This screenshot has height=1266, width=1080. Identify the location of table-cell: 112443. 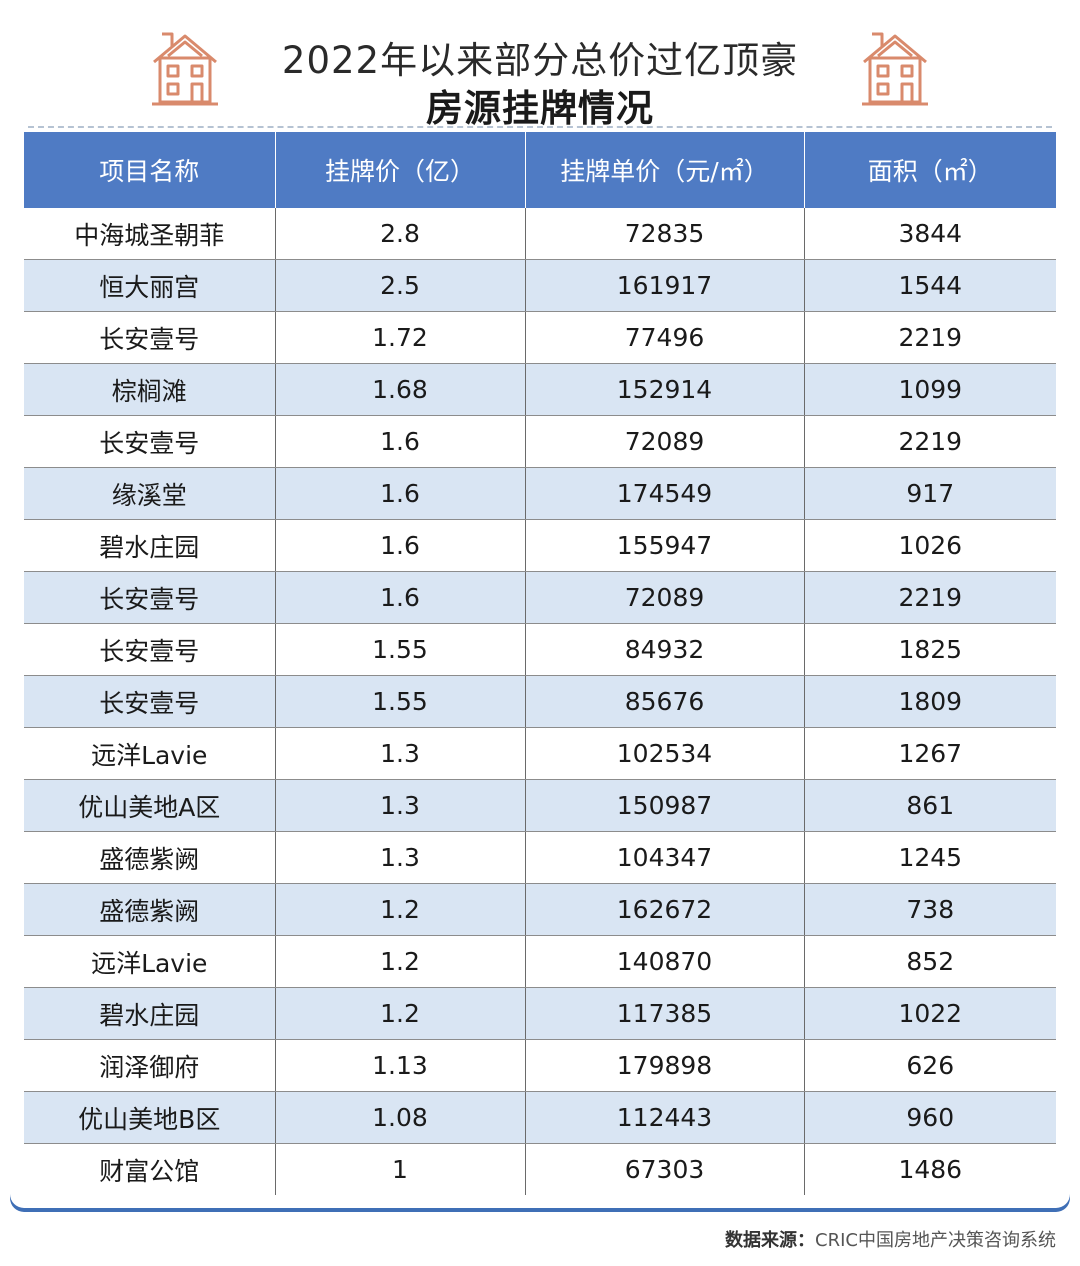
(665, 1117).